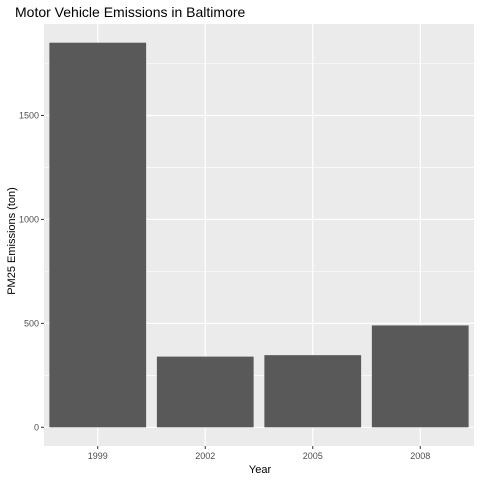 This screenshot has width=480, height=485. What do you see at coordinates (420, 456) in the screenshot?
I see `x-tick-label: 2008` at bounding box center [420, 456].